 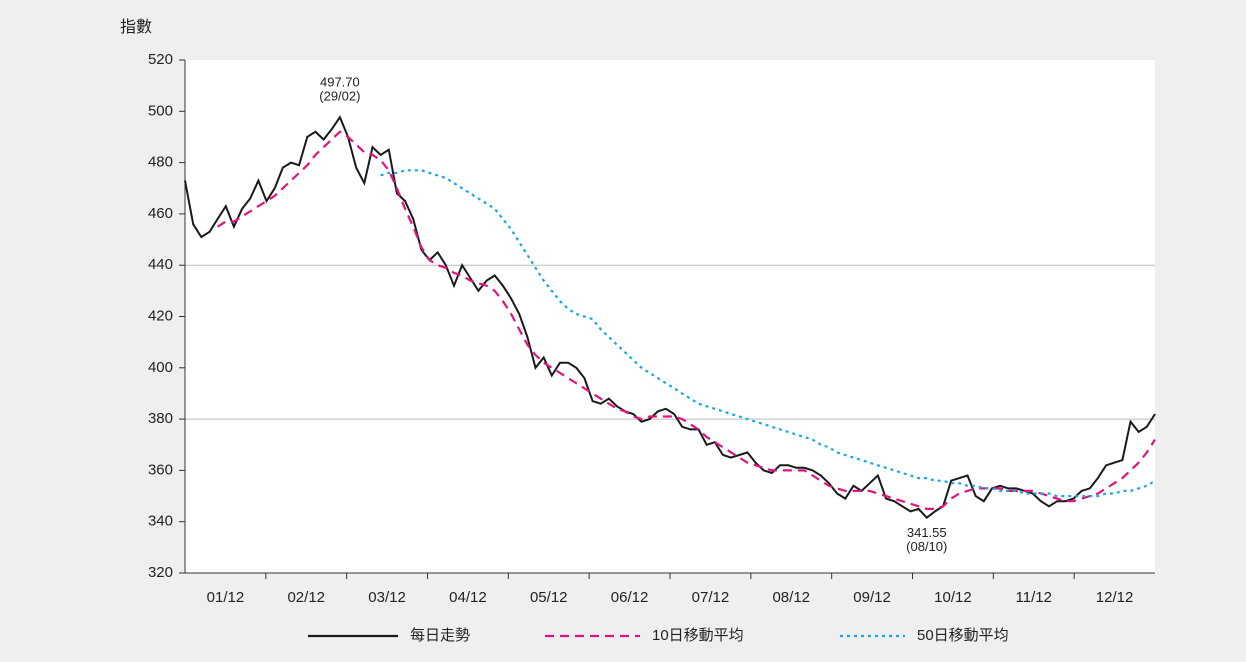 I want to click on y-tick-label: 460, so click(x=160, y=213).